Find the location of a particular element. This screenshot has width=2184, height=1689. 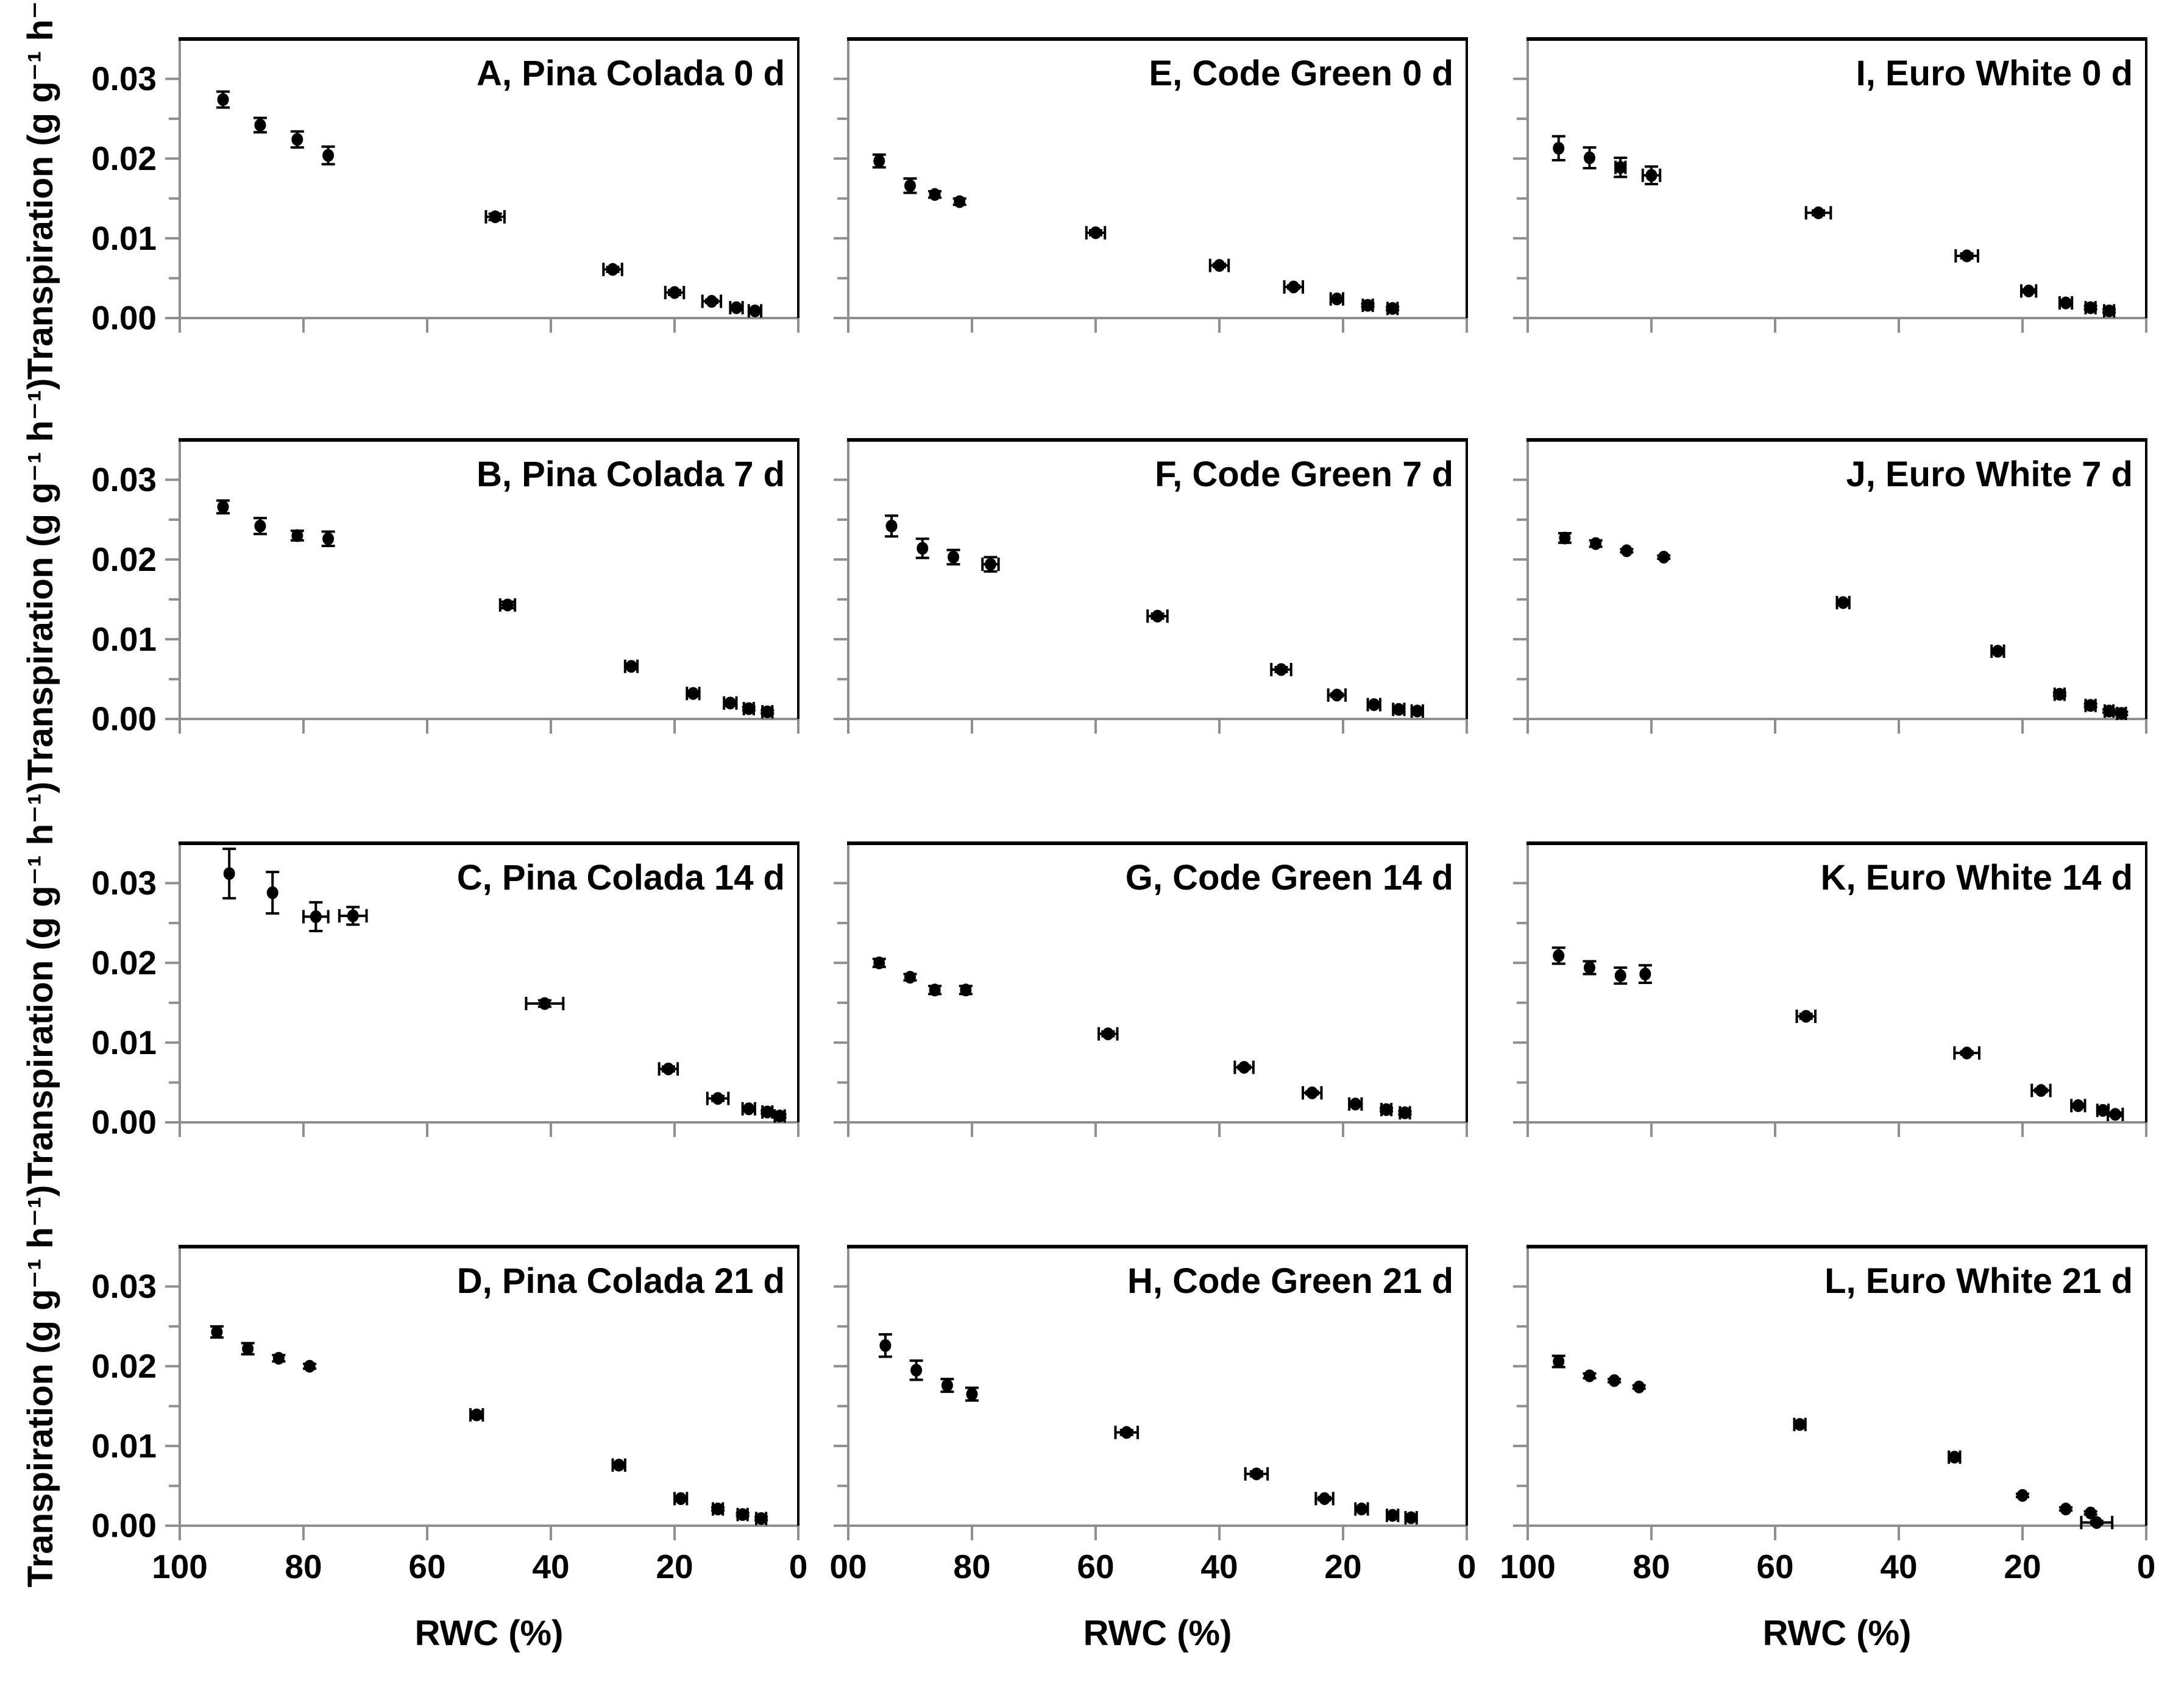

x-tick-label: 40 is located at coordinates (1898, 1567).